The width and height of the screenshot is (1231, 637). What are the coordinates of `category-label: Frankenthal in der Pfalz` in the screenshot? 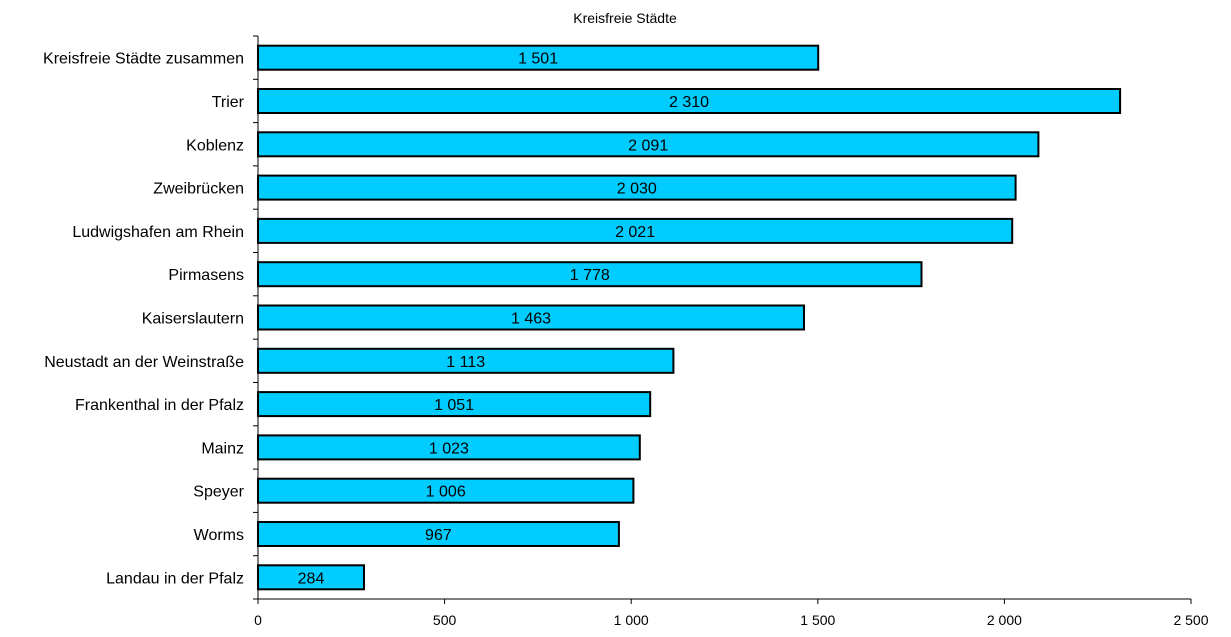 It's located at (159, 405).